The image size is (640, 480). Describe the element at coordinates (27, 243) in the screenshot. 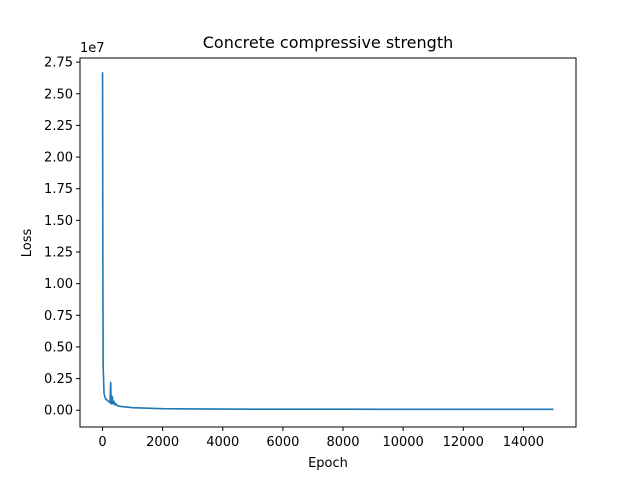

I see `y-axis-label: Loss` at that location.